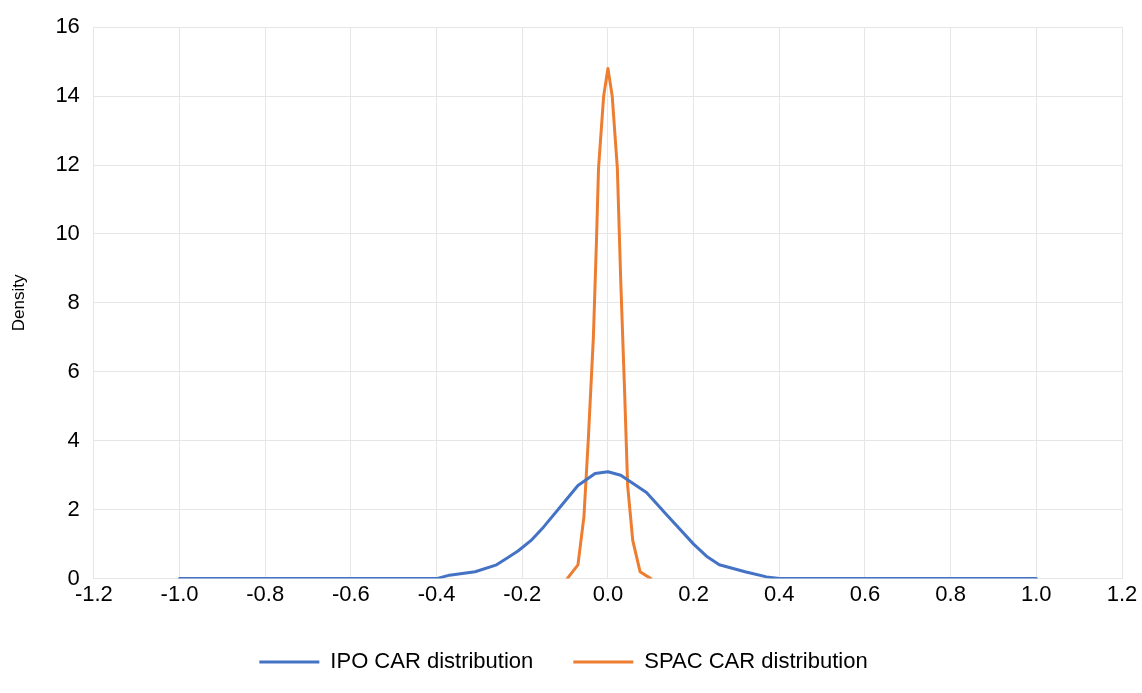  Describe the element at coordinates (67, 164) in the screenshot. I see `y-tick-label: 12` at that location.